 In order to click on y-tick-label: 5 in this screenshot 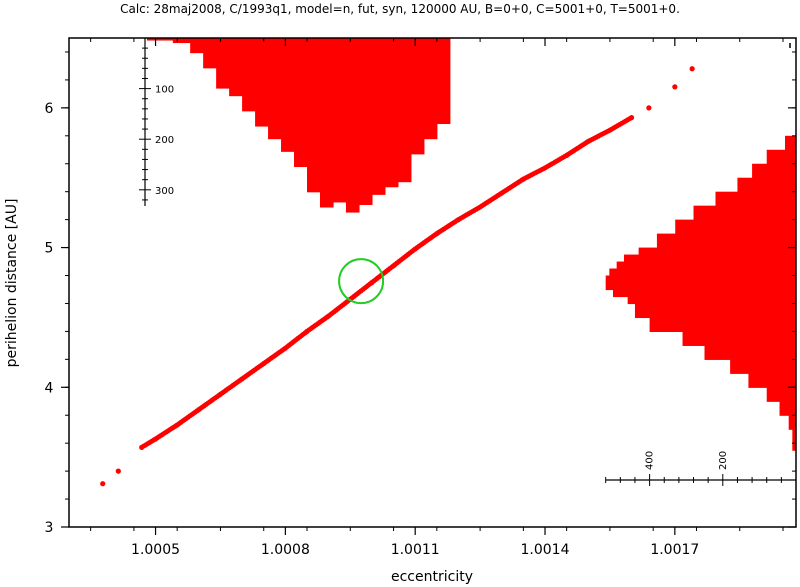, I will do `click(49, 249)`.